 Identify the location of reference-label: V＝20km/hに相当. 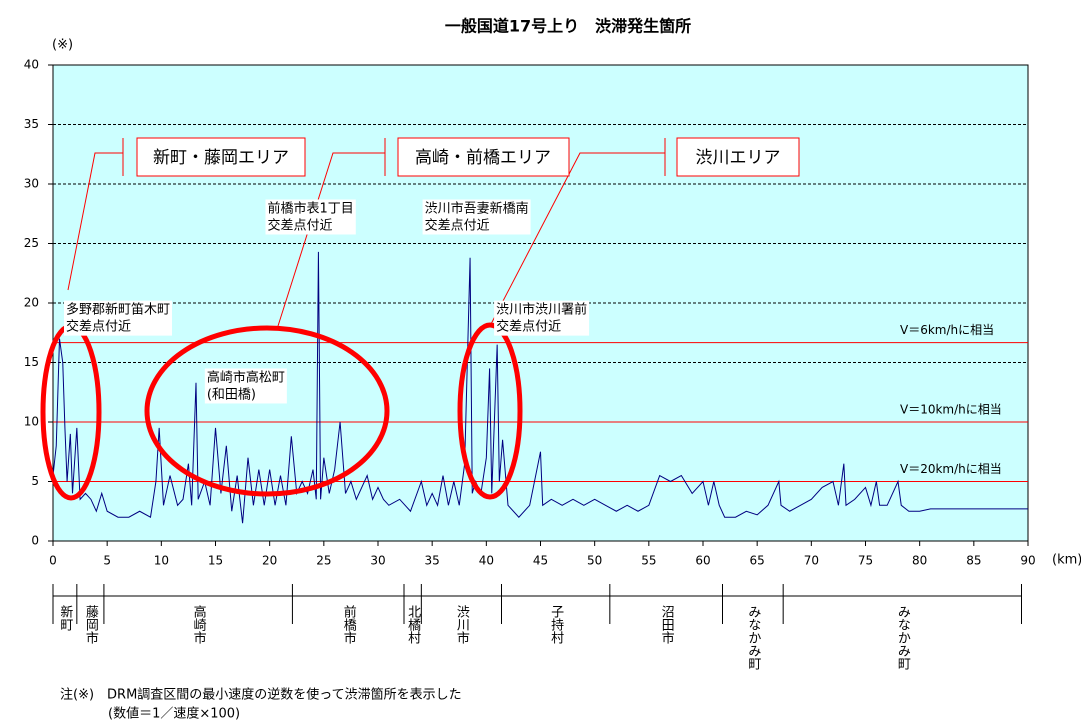
(951, 469).